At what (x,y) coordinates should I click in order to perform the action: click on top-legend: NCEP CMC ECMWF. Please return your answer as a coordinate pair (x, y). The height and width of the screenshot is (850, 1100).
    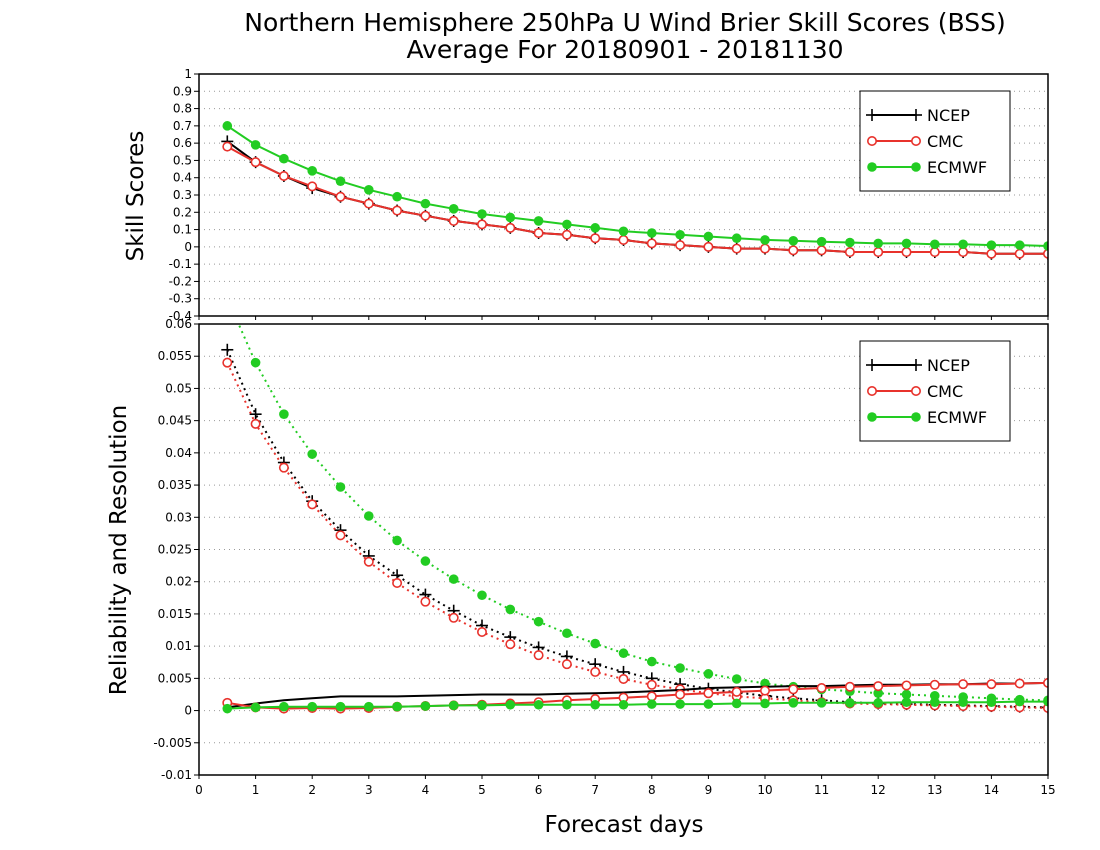
    Looking at the image, I should click on (935, 141).